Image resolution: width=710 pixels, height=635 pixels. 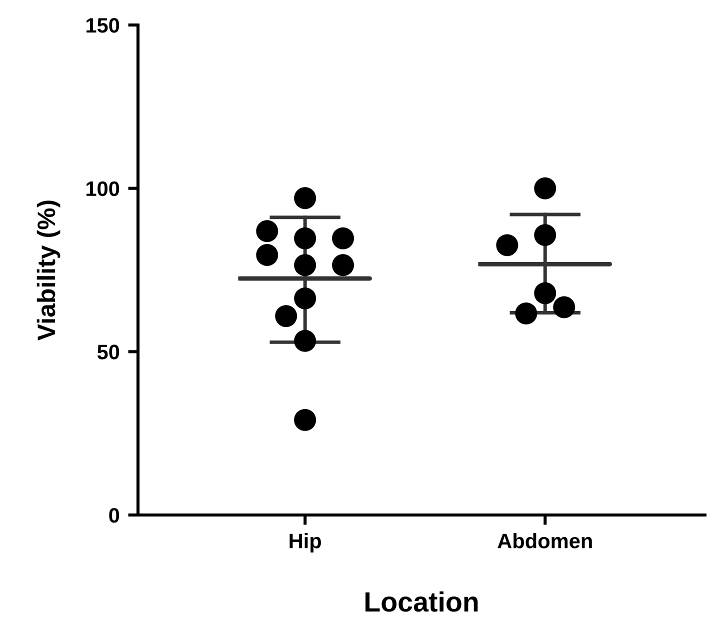 What do you see at coordinates (48, 270) in the screenshot?
I see `y-axis-title: Viability (%)` at bounding box center [48, 270].